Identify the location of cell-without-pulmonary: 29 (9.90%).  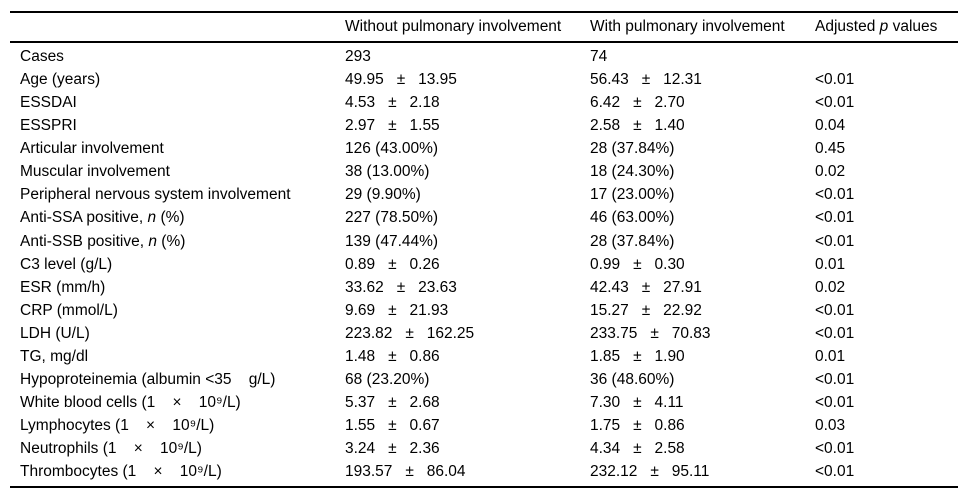
(383, 195).